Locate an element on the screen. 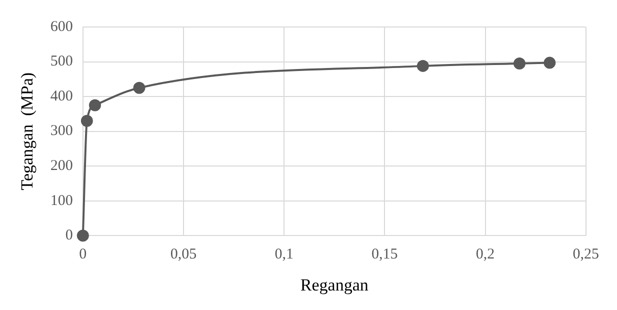  y-tick-label: 200 is located at coordinates (61, 166).